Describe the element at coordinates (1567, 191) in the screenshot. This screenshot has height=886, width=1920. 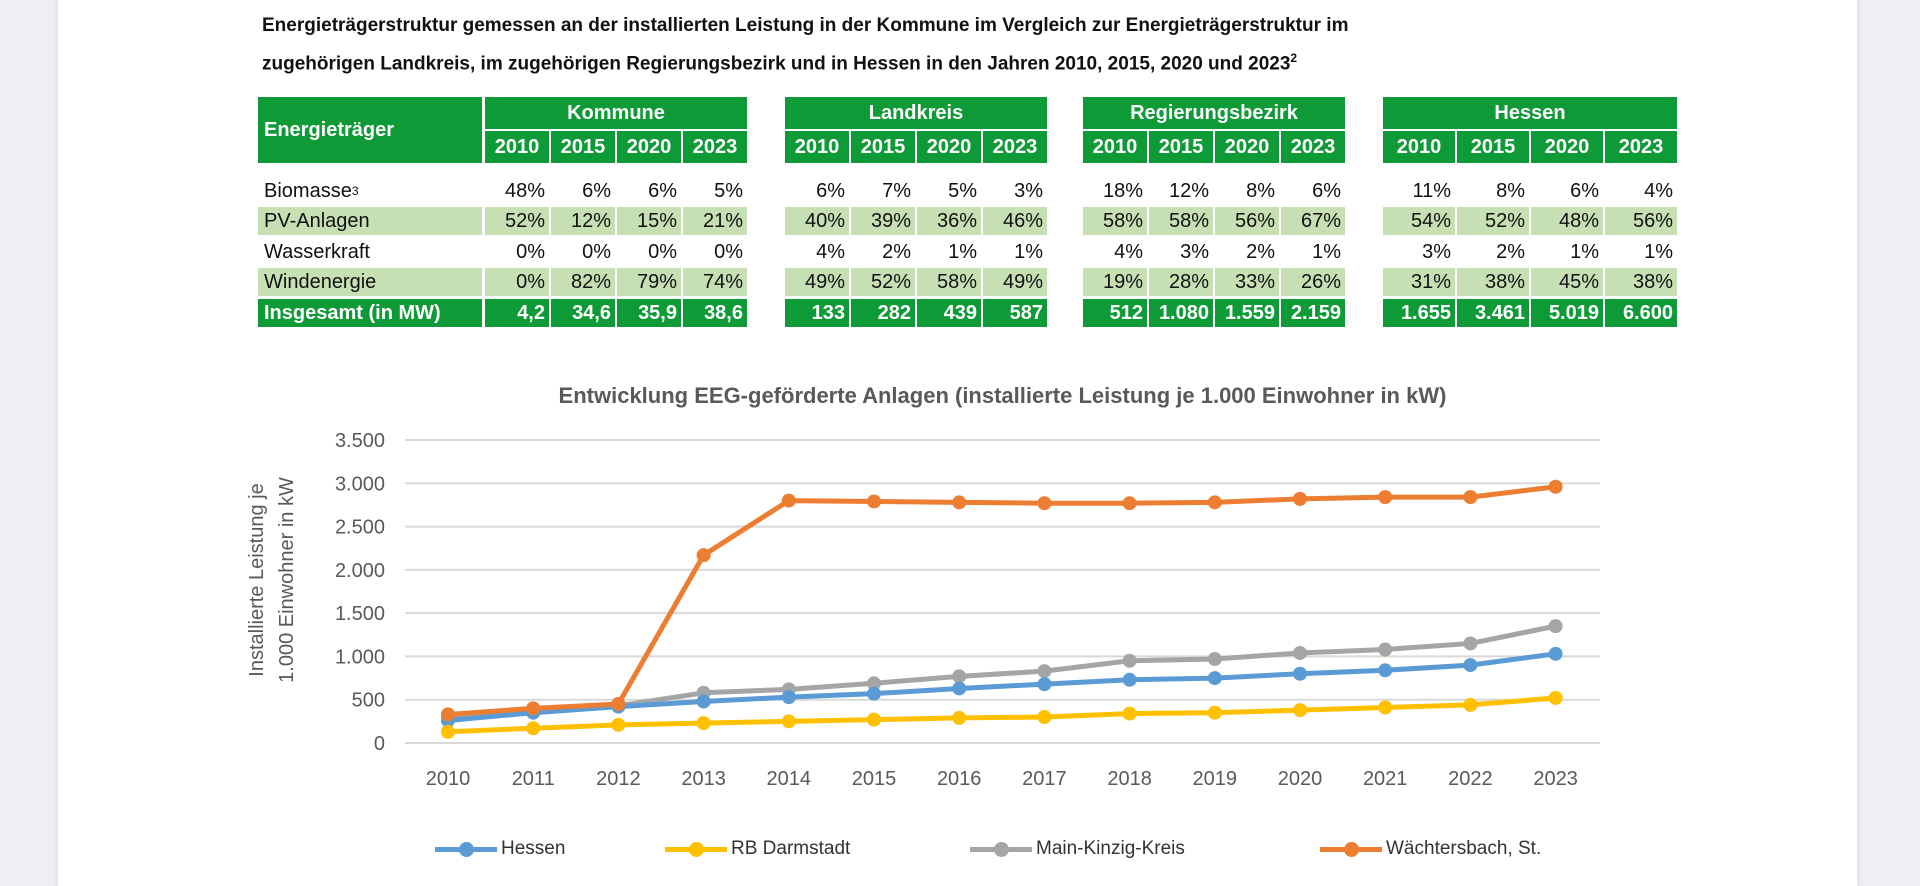
I see `table-cell: 6%` at that location.